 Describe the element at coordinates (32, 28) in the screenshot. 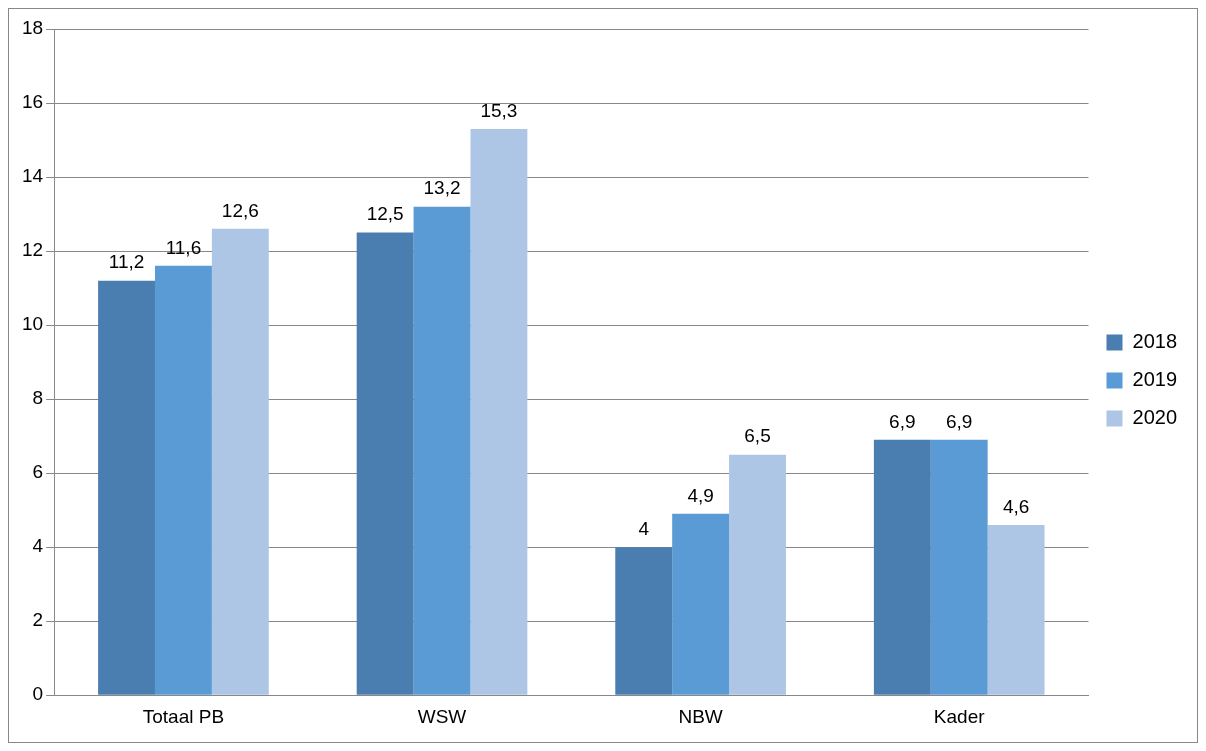

I see `y-tick-label: 18` at that location.